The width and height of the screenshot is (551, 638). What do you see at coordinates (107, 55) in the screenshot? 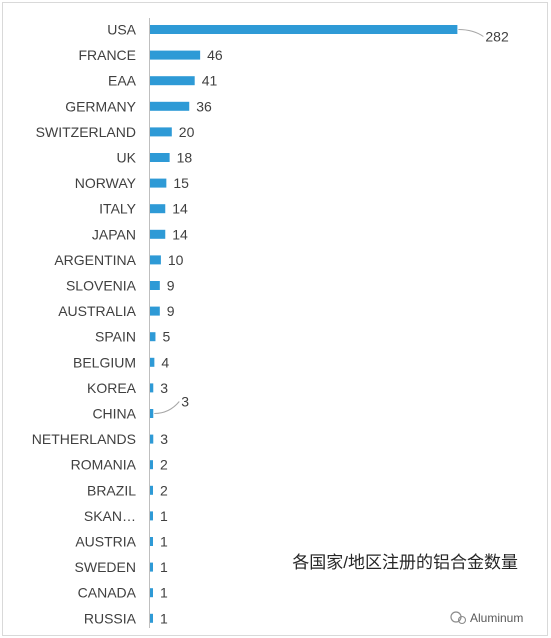
I see `category-label-france: FRANCE` at bounding box center [107, 55].